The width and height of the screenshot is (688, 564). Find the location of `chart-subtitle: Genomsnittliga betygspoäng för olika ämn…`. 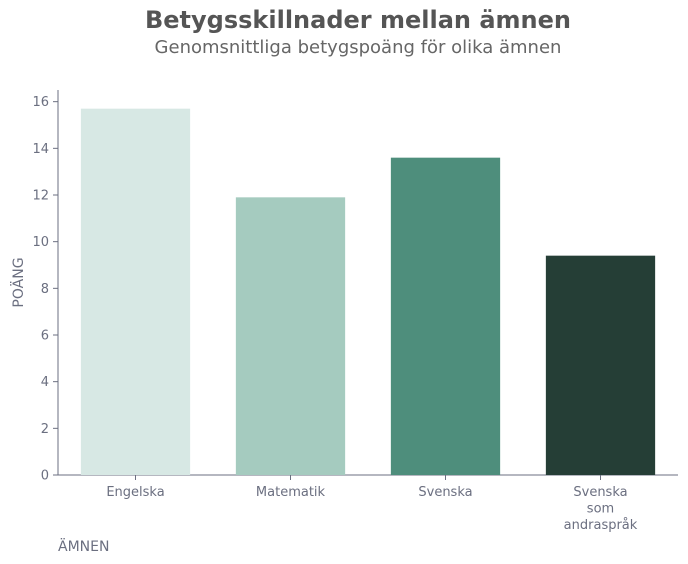

chart-subtitle: Genomsnittliga betygspoäng för olika ämn… is located at coordinates (358, 47).